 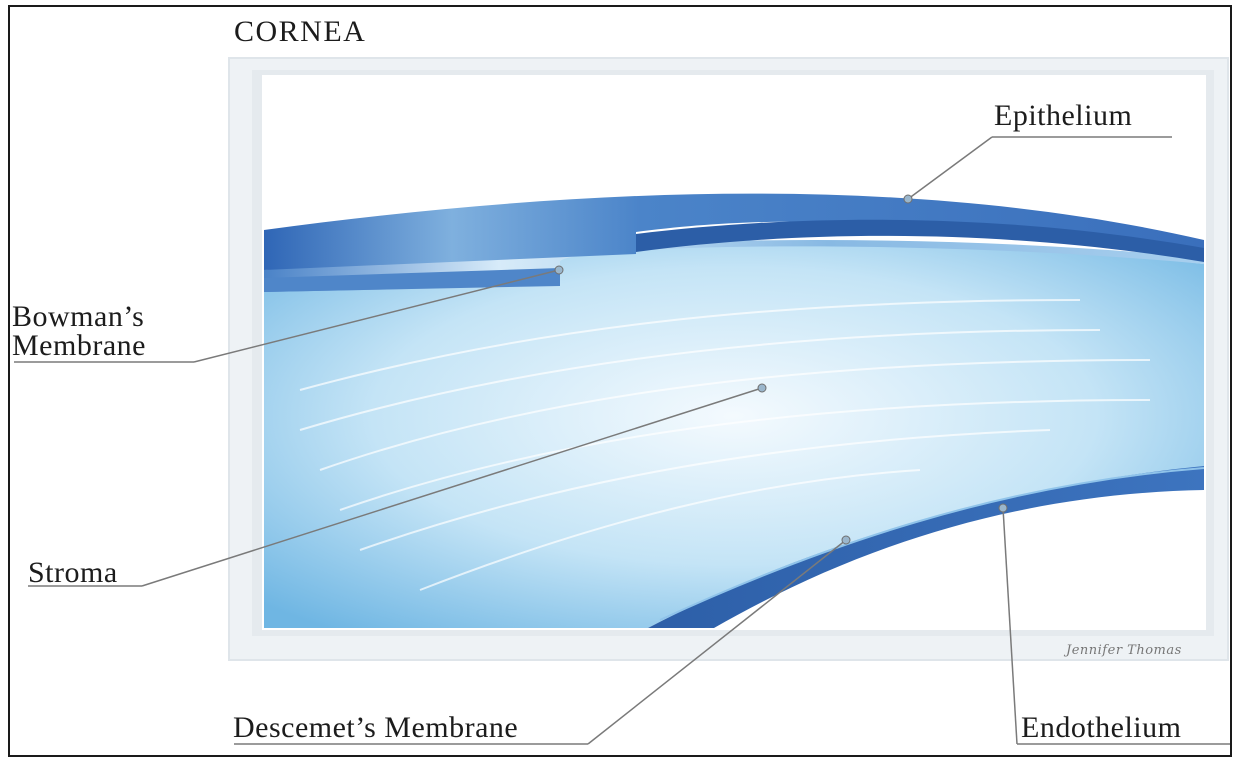 What do you see at coordinates (559, 270) in the screenshot?
I see `bowmans-dot` at bounding box center [559, 270].